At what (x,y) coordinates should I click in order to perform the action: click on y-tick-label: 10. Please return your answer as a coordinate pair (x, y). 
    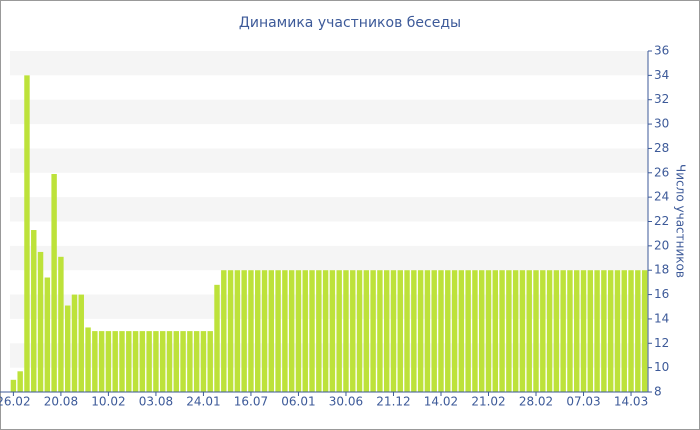
    Looking at the image, I should click on (661, 367).